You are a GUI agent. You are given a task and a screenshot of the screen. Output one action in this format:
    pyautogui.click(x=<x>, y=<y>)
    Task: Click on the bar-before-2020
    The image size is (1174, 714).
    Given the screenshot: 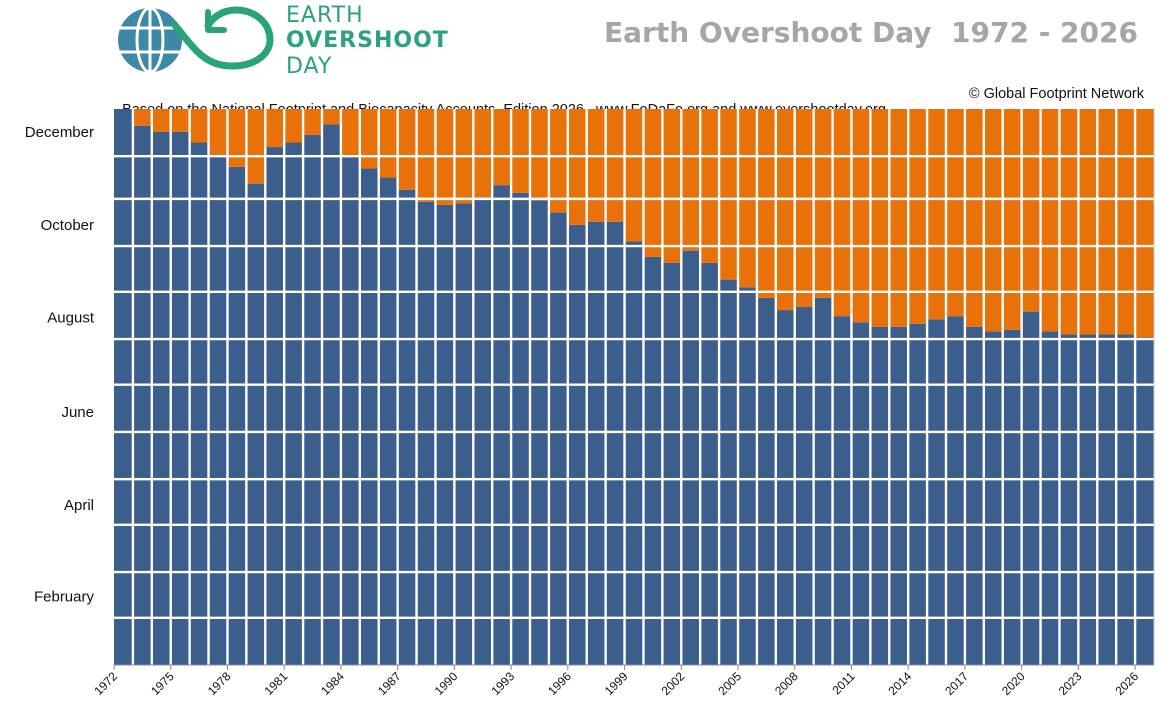 What is the action you would take?
    pyautogui.click(x=1031, y=488)
    